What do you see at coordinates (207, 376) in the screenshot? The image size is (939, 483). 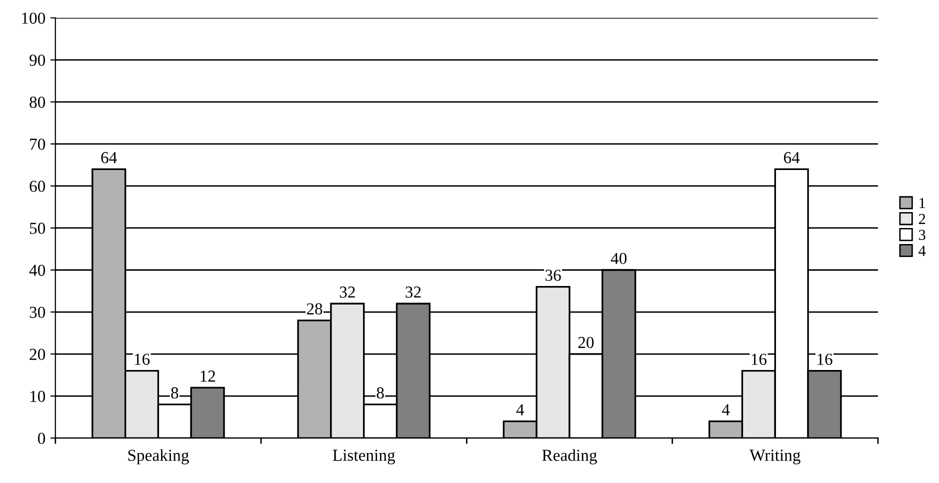 I see `data-label: 12` at bounding box center [207, 376].